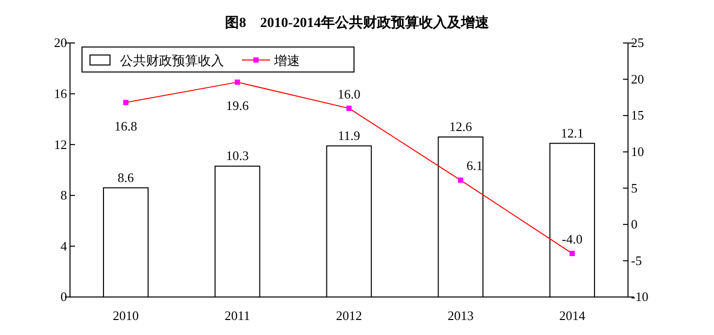 The image size is (714, 335). I want to click on x-tick-label: 2010, so click(125, 316).